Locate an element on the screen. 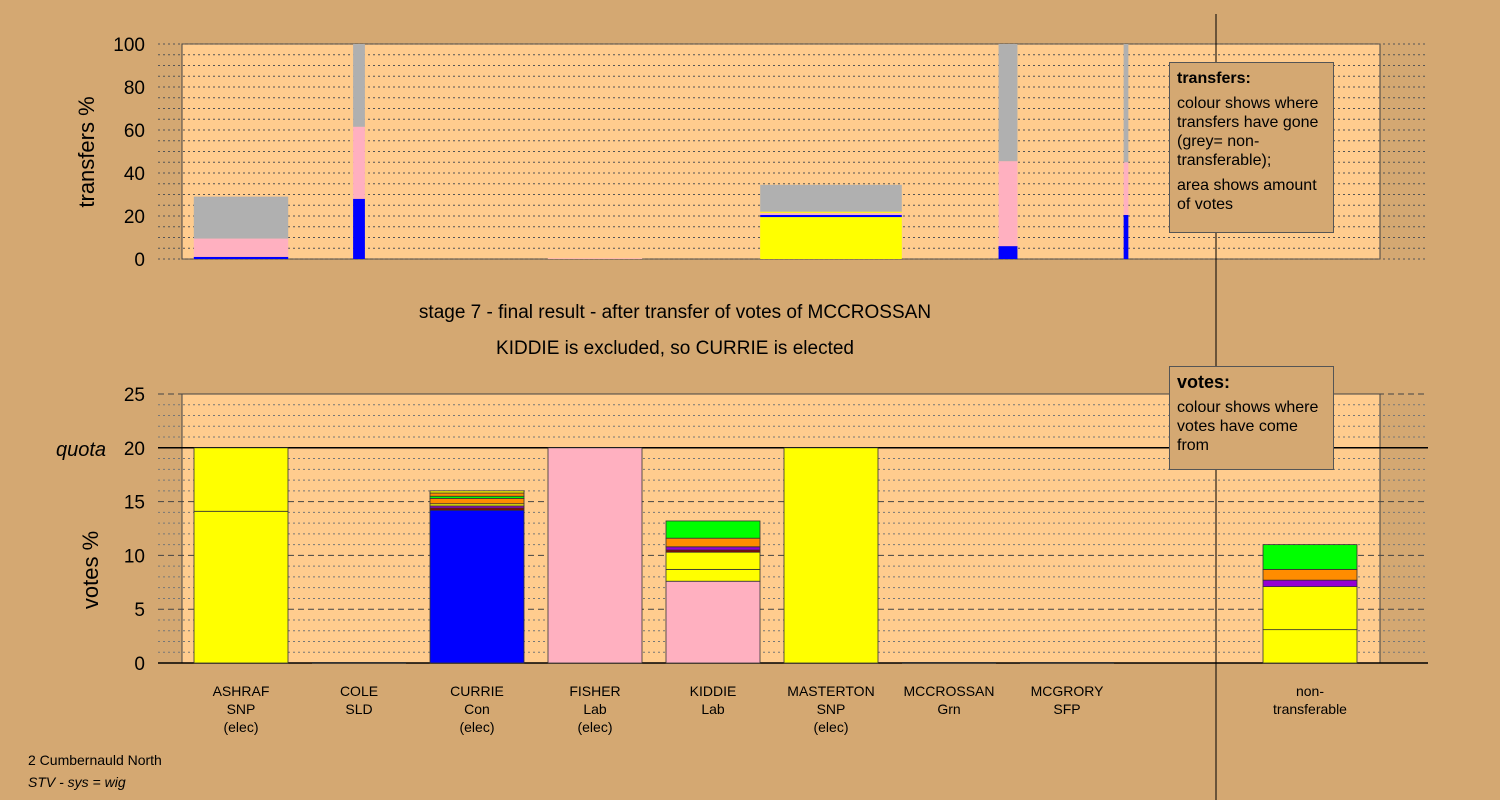 The width and height of the screenshot is (1500, 800). votes-tick-label: 20 is located at coordinates (134, 449).